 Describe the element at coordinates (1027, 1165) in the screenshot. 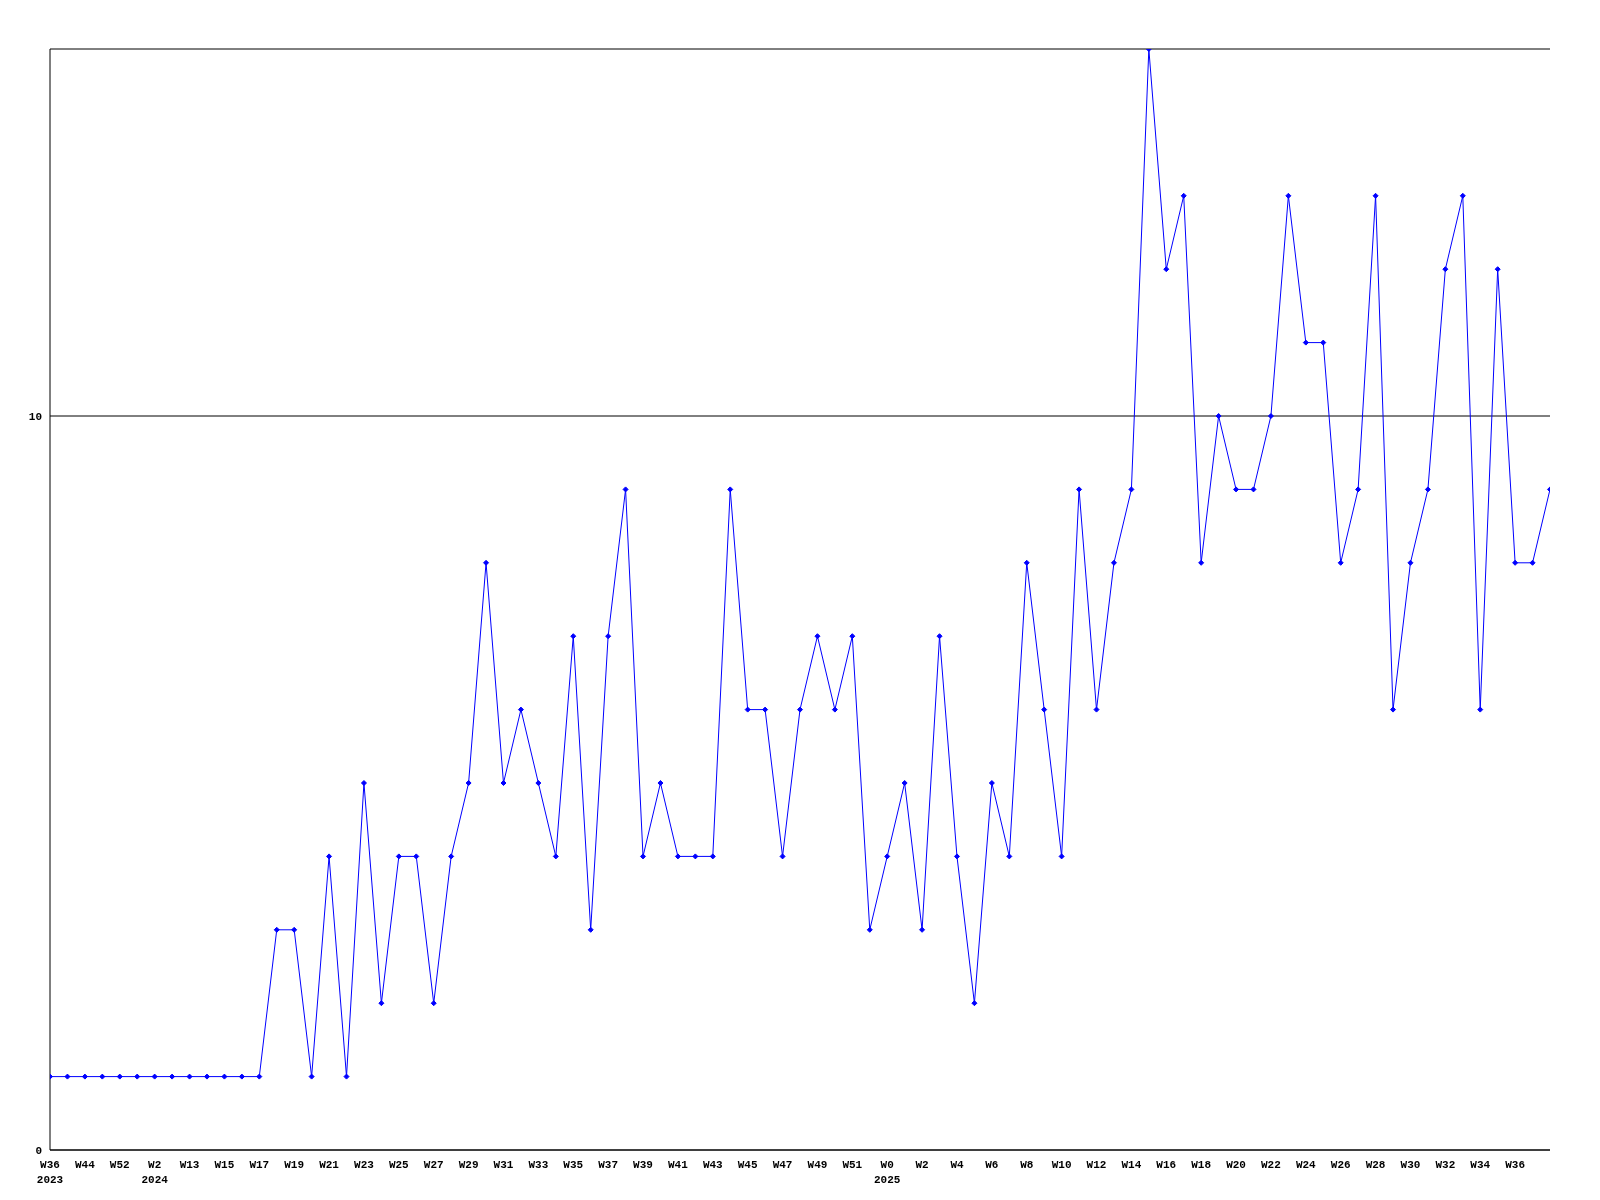

I see `x-tick-label: W8` at that location.